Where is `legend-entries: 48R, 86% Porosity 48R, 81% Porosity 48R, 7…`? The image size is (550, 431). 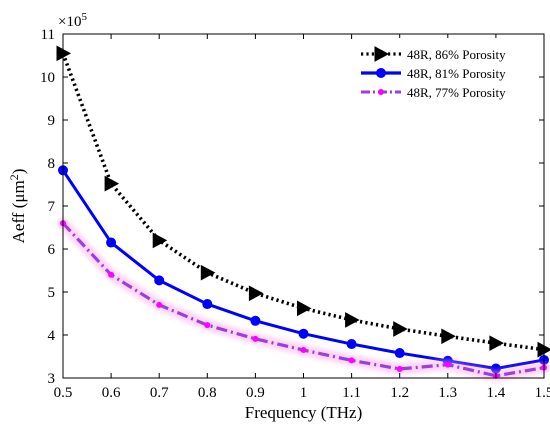 legend-entries: 48R, 86% Porosity 48R, 81% Porosity 48R, 7… is located at coordinates (433, 73).